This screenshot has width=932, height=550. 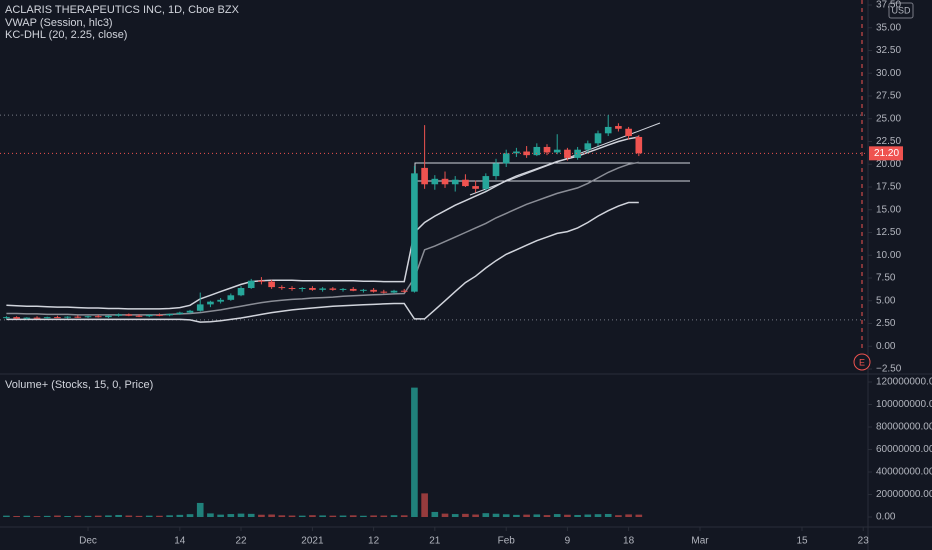 What do you see at coordinates (904, 382) in the screenshot?
I see `y2-tick-label: 120000000.00` at bounding box center [904, 382].